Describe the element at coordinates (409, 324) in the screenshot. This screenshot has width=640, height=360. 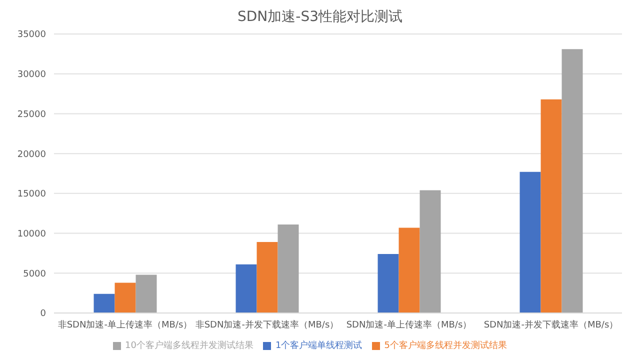
I see `x-tick-label: SDN加速-单上传速率（MB/s）` at that location.